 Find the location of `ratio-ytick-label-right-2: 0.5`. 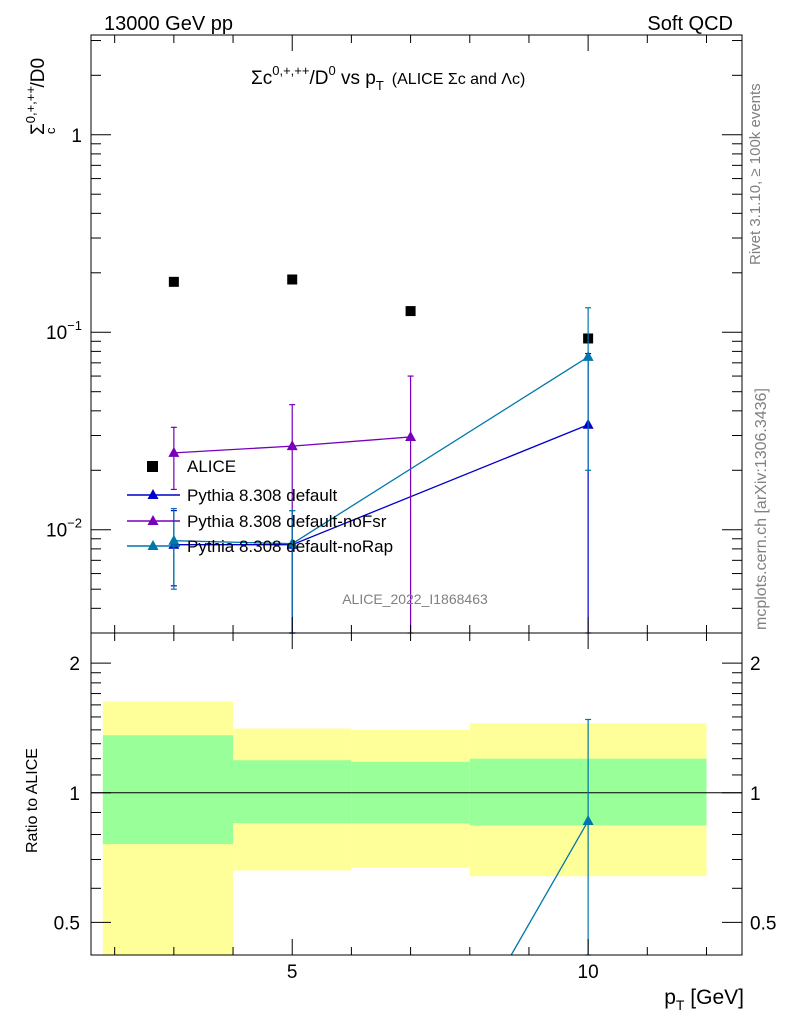

ratio-ytick-label-right-2: 0.5 is located at coordinates (763, 923).